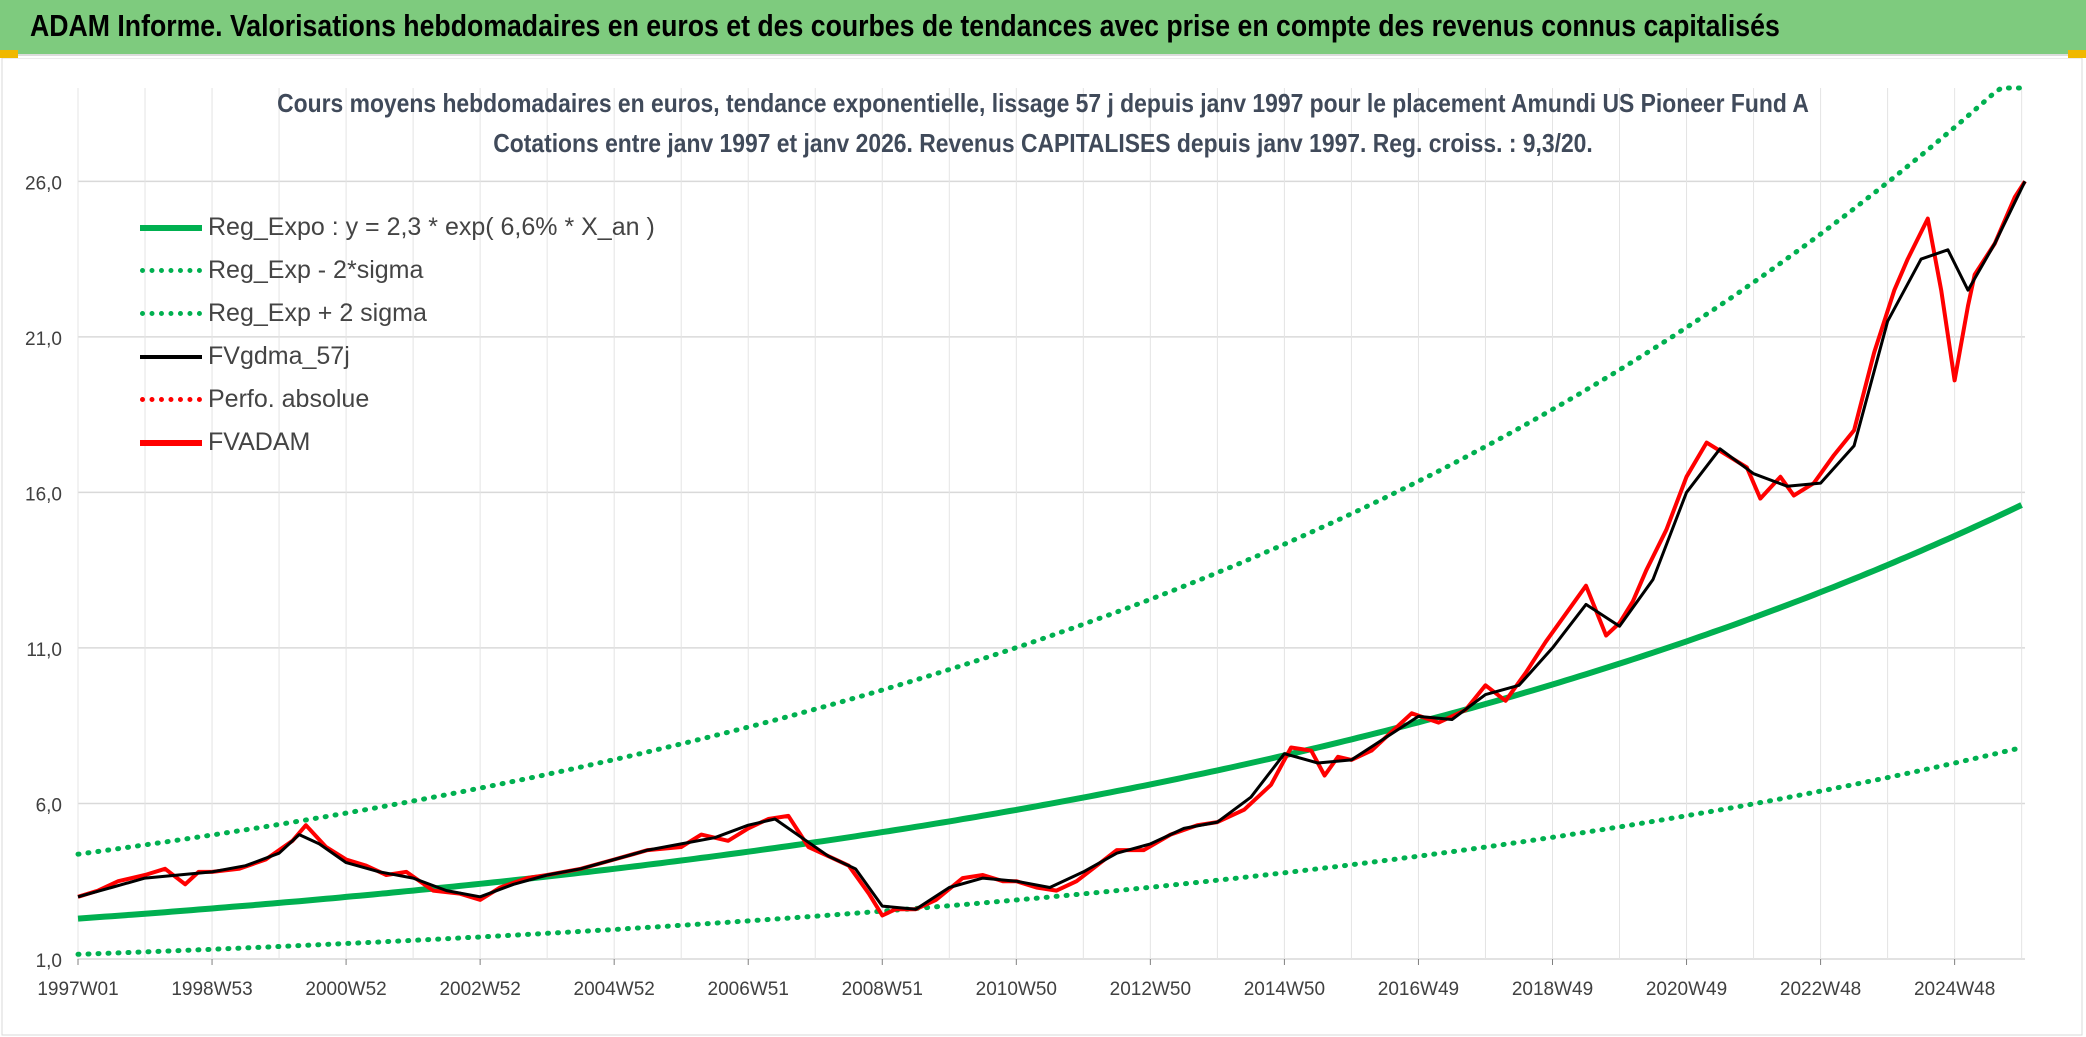 This screenshot has width=2086, height=1037. I want to click on y-tick-label: 6,0, so click(49, 805).